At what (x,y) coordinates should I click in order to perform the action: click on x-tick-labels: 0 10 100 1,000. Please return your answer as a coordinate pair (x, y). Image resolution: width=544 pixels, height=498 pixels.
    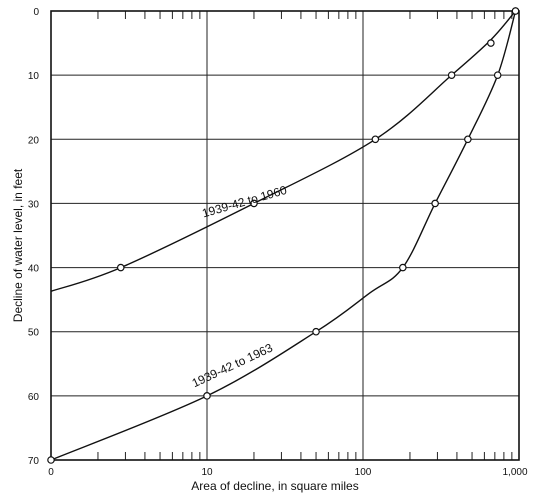
    Looking at the image, I should click on (288, 472).